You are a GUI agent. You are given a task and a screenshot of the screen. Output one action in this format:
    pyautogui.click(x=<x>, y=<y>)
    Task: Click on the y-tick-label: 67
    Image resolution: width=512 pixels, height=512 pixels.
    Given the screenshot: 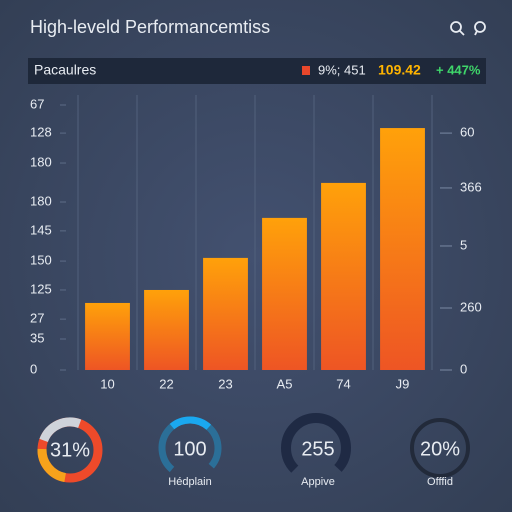 What is the action you would take?
    pyautogui.click(x=37, y=103)
    